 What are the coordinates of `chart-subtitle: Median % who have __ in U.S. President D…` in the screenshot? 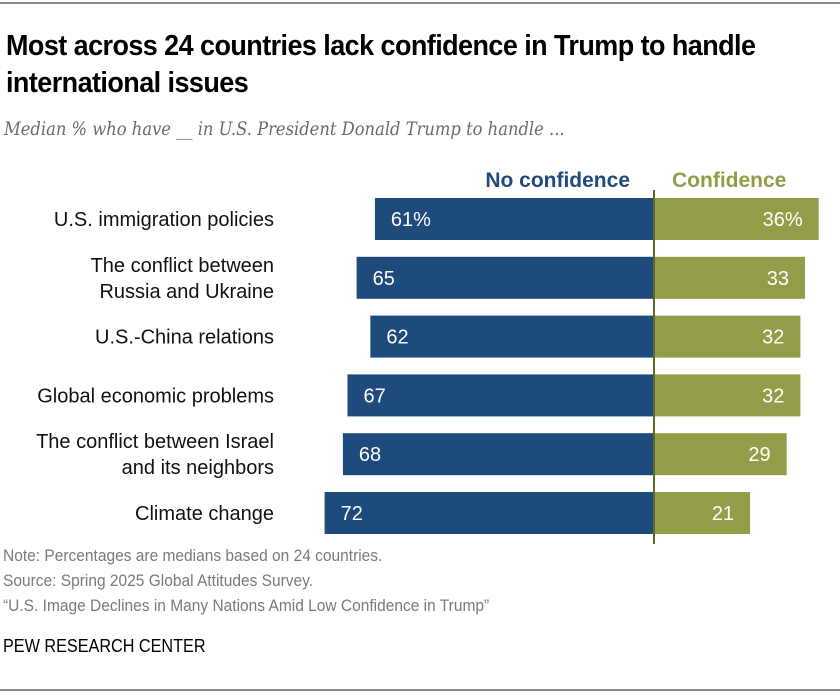 It's located at (284, 129).